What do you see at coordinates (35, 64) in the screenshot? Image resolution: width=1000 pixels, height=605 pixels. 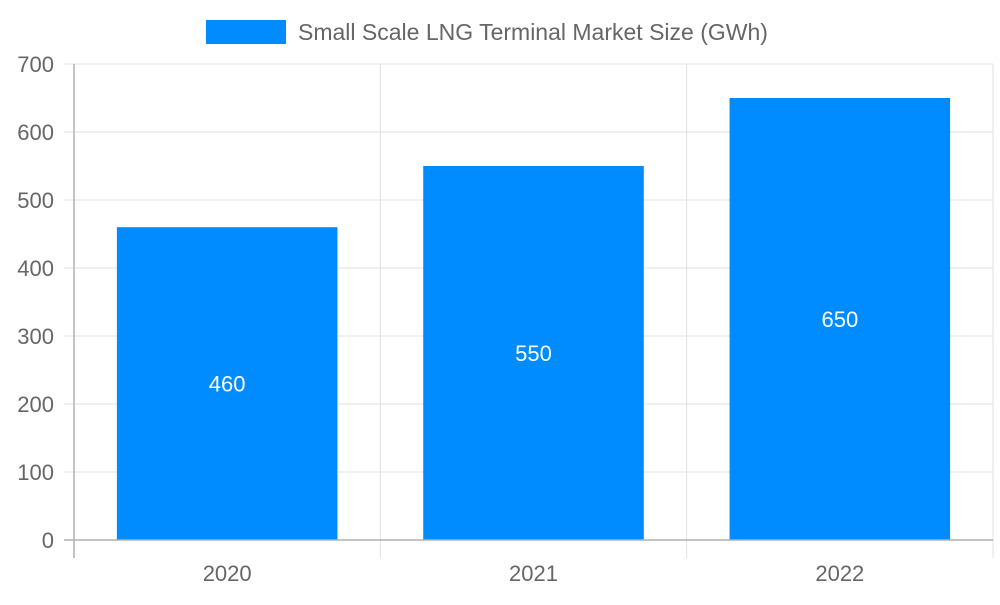 I see `y-tick-label: 700` at bounding box center [35, 64].